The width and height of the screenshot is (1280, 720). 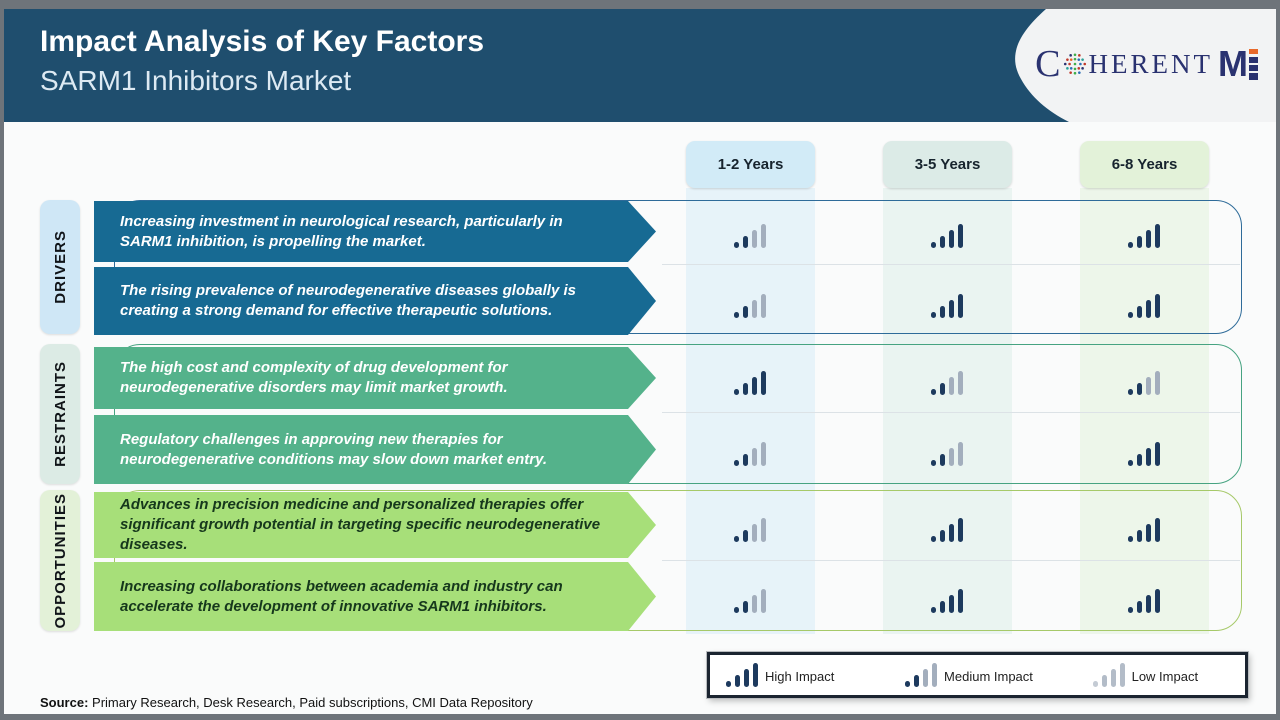 What do you see at coordinates (947, 411) in the screenshot?
I see `column-stripe-3-5-years` at bounding box center [947, 411].